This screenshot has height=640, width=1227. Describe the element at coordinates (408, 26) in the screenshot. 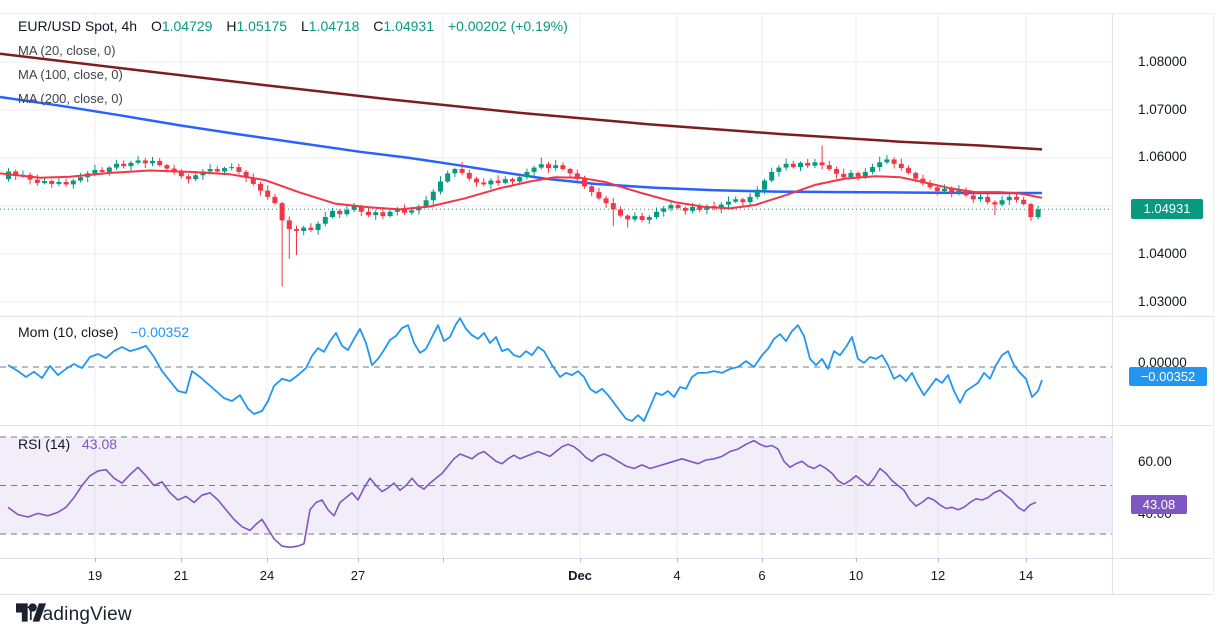

I see `ohlc-close-value: 1.04931` at that location.